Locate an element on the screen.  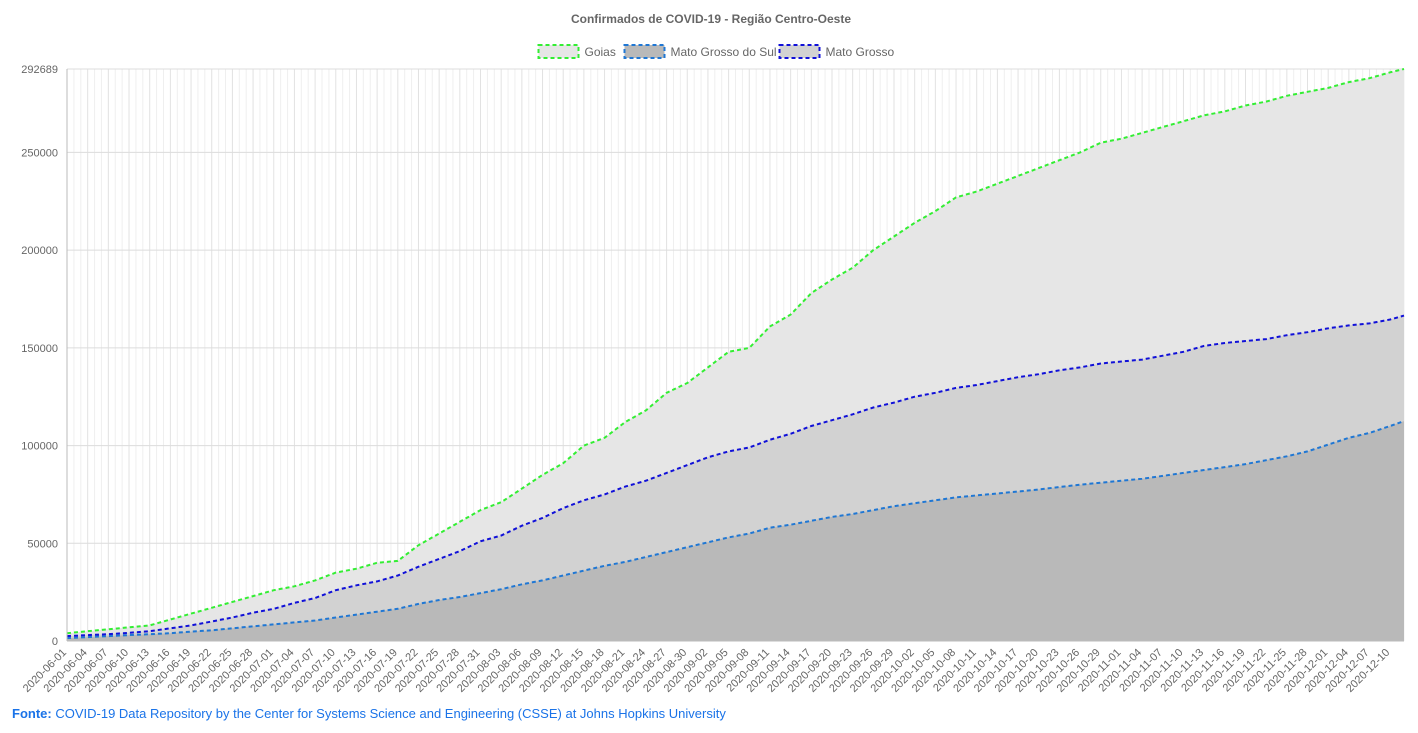
chart-legend: Goias Mato Grosso do Sul Mato Grosso is located at coordinates (716, 51).